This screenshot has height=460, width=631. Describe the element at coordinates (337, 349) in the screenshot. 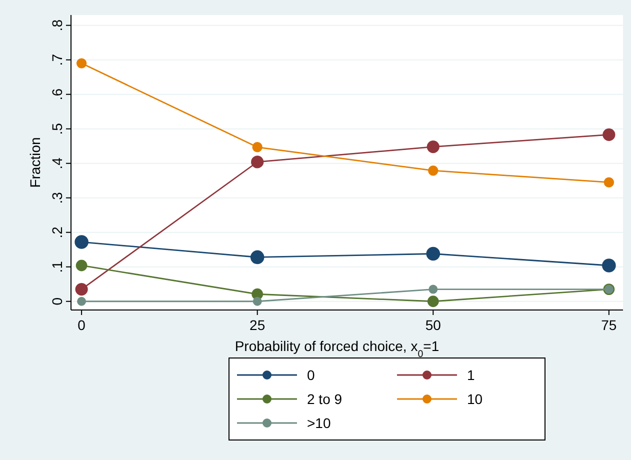

I see `x-axis-title: Probability of forced choice, x$_{0}$=1` at that location.